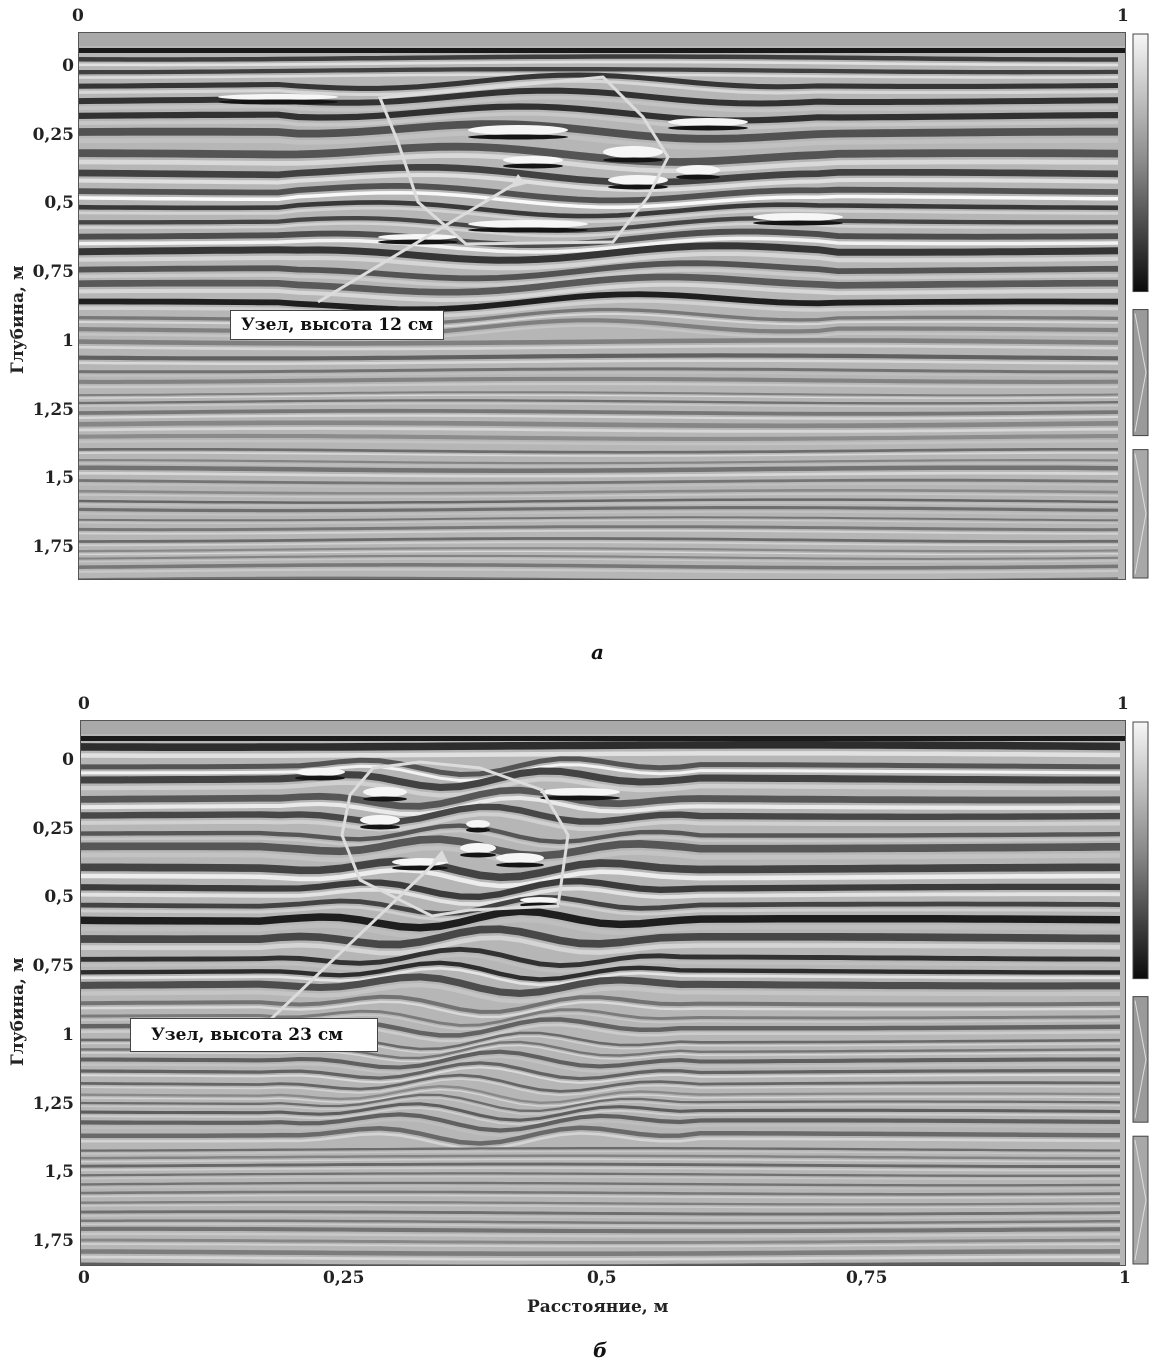  What do you see at coordinates (1125, 1278) in the screenshot?
I see `panel-b-x-tick: 1` at bounding box center [1125, 1278].